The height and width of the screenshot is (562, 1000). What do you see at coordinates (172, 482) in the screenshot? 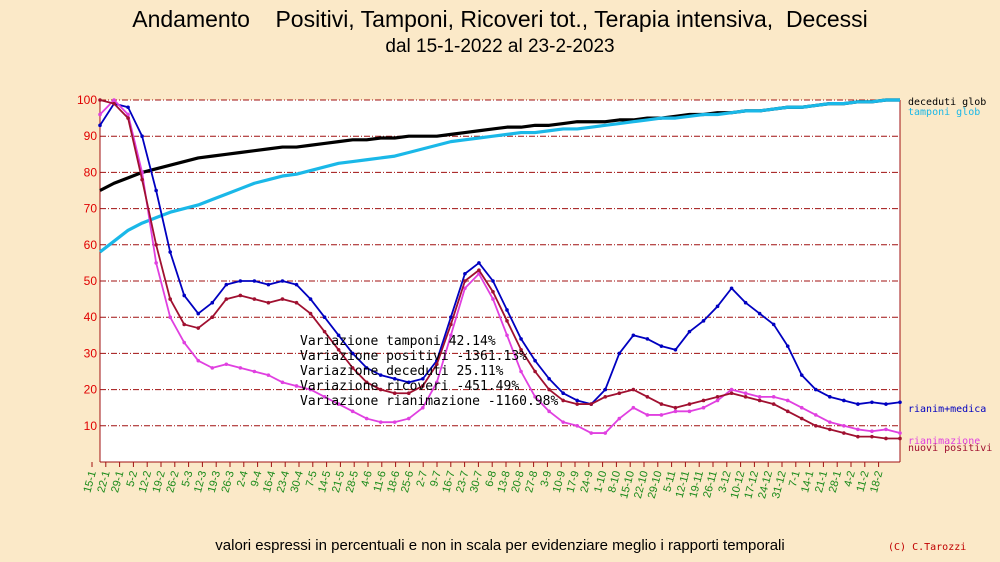
I see `x-tick-label: 26-2` at bounding box center [172, 482].